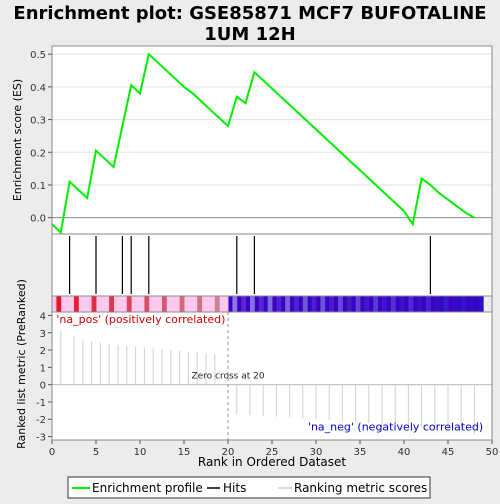  Describe the element at coordinates (38, 55) in the screenshot. I see `es-y-tick-label: 0.5` at that location.